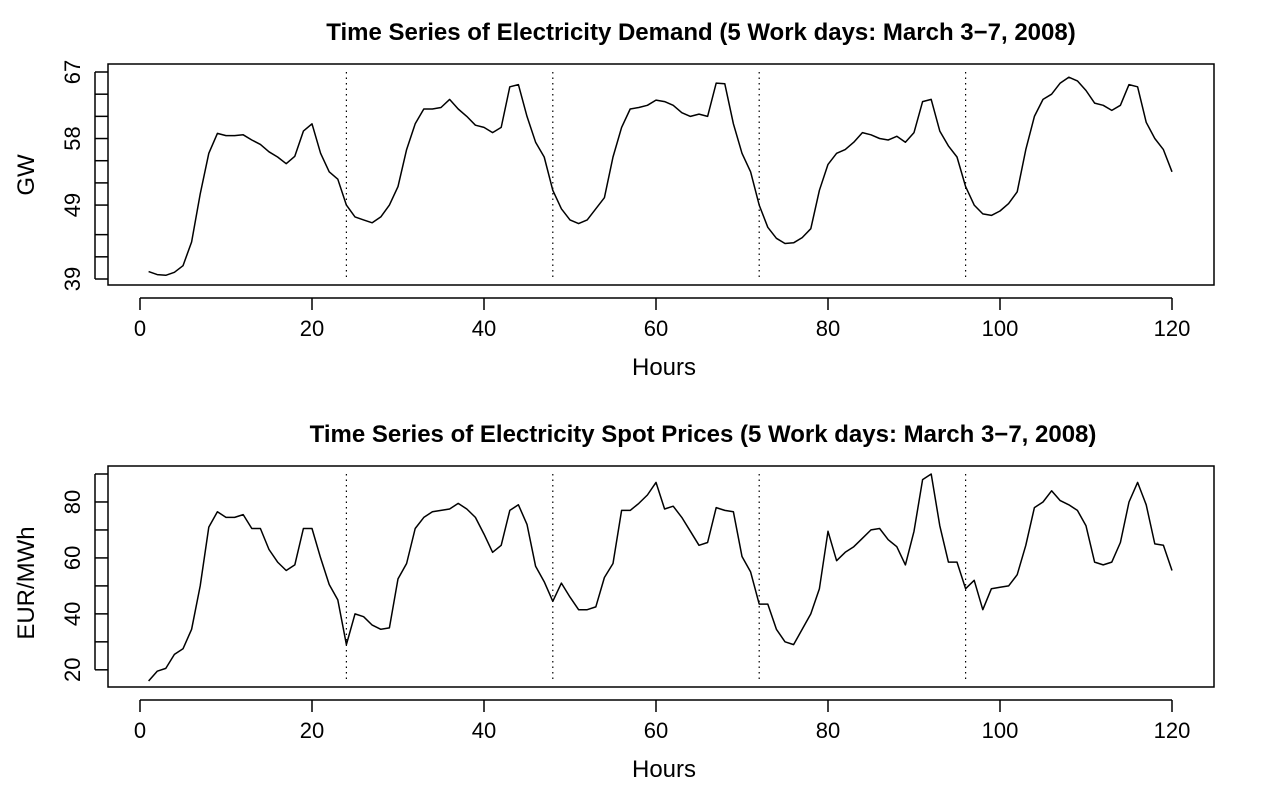 The height and width of the screenshot is (800, 1262). I want to click on prices-x-tick-label: 0, so click(140, 730).